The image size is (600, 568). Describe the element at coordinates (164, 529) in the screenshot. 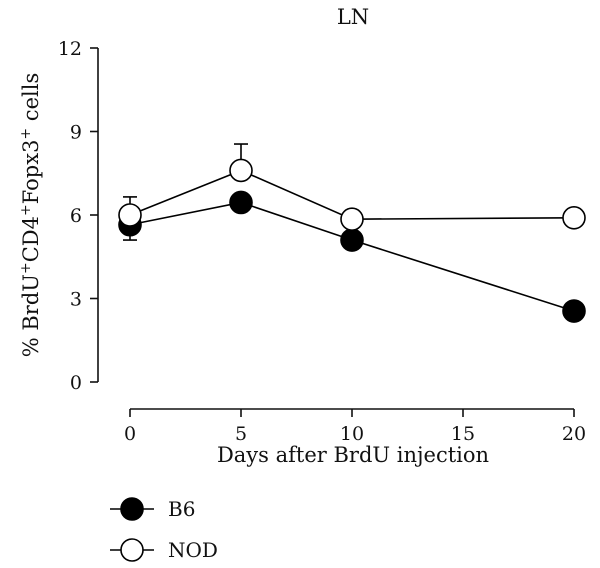

I see `legend: B6 NOD` at that location.